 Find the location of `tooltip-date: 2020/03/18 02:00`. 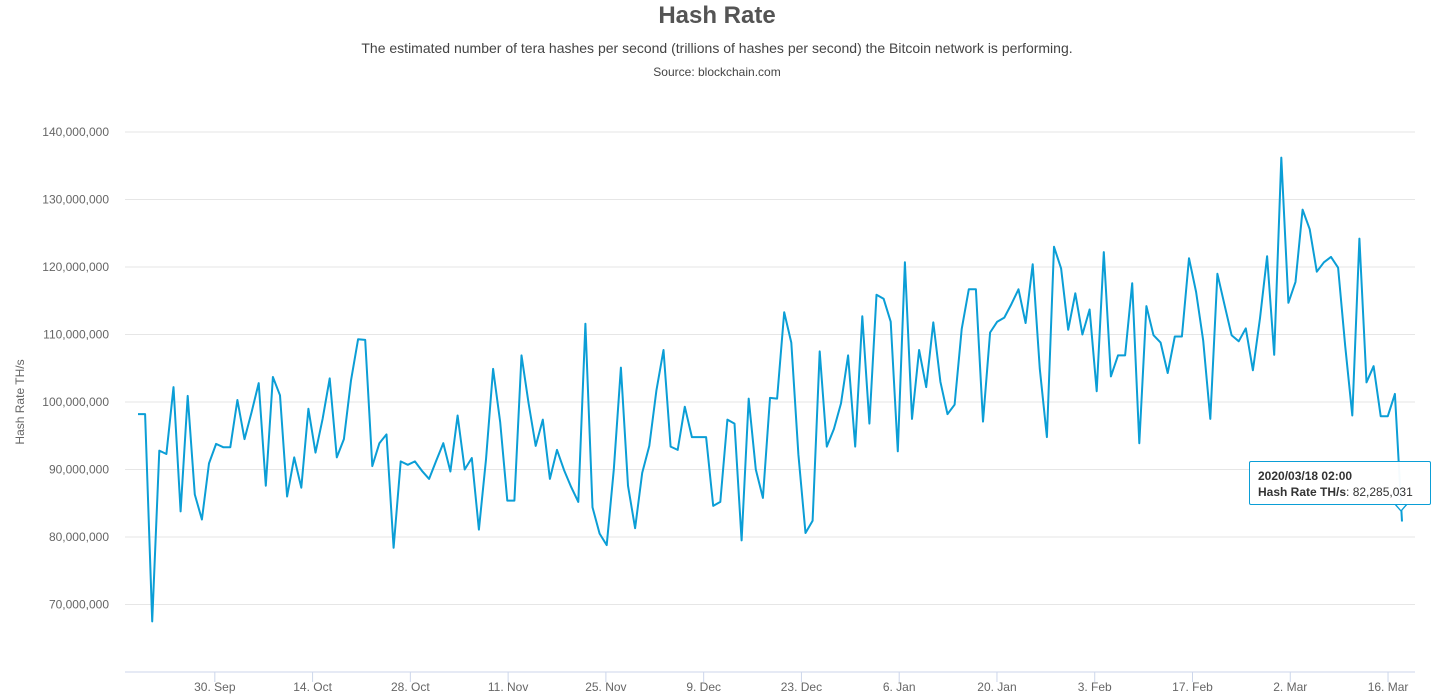

tooltip-date: 2020/03/18 02:00 is located at coordinates (1305, 476).